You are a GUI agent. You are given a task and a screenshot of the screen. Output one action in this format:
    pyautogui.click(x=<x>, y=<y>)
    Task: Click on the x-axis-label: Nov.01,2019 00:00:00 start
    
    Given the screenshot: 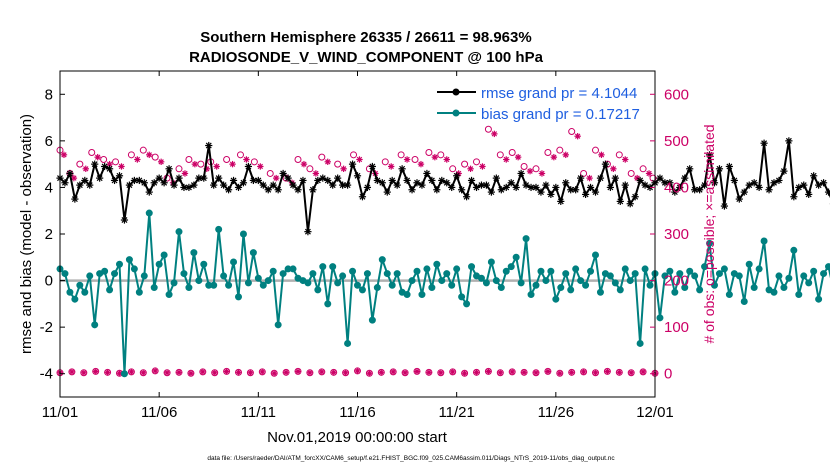 What is the action you would take?
    pyautogui.click(x=357, y=437)
    